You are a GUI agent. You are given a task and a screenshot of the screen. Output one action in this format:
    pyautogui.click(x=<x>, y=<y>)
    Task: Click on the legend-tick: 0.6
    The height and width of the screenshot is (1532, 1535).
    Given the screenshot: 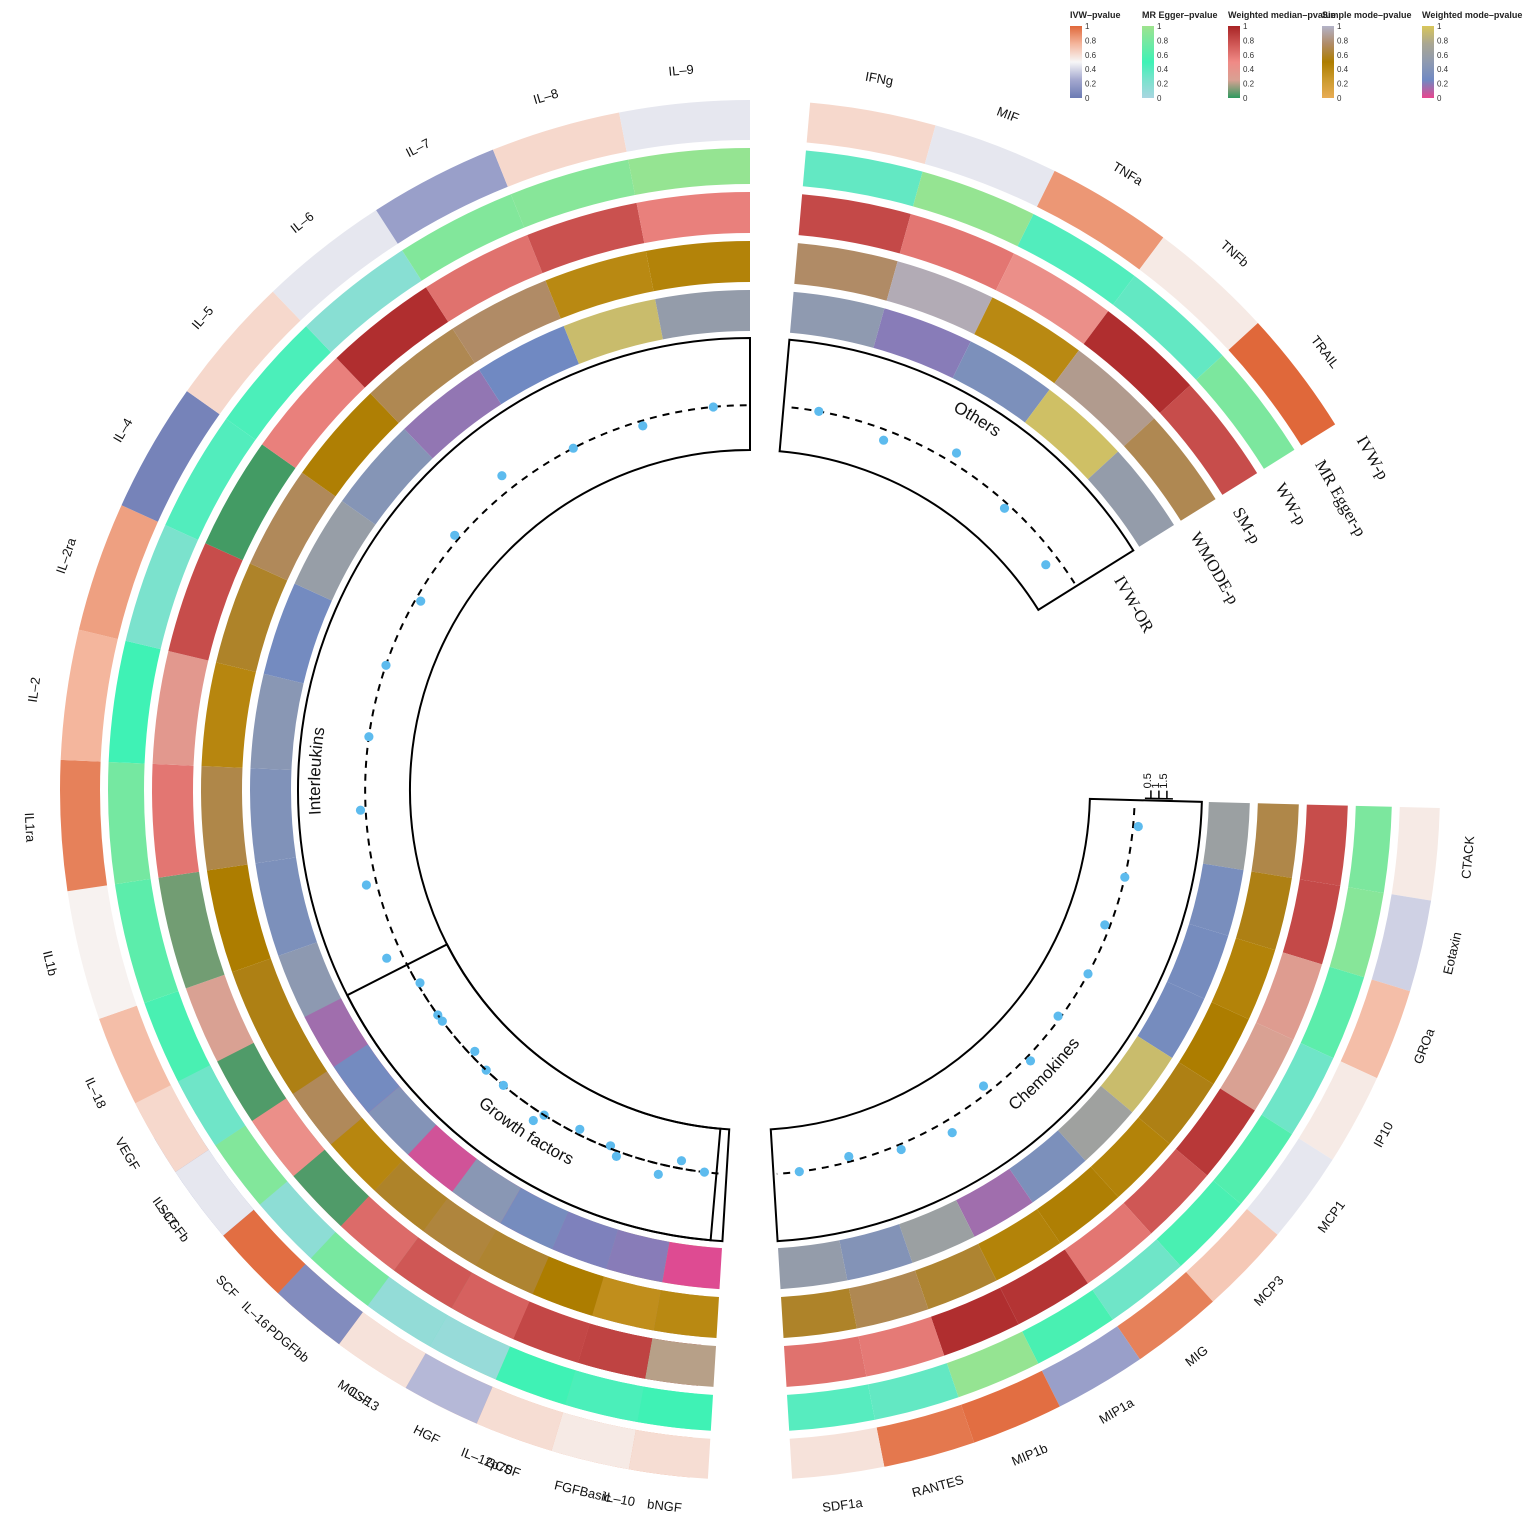 What is the action you would take?
    pyautogui.click(x=1091, y=55)
    